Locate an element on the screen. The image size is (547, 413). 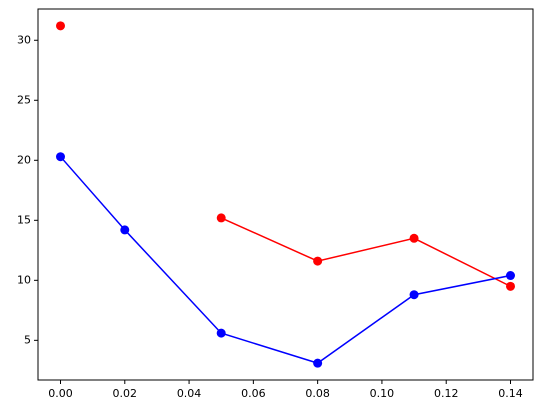
y-tick-label: 15 is located at coordinates (24, 219).